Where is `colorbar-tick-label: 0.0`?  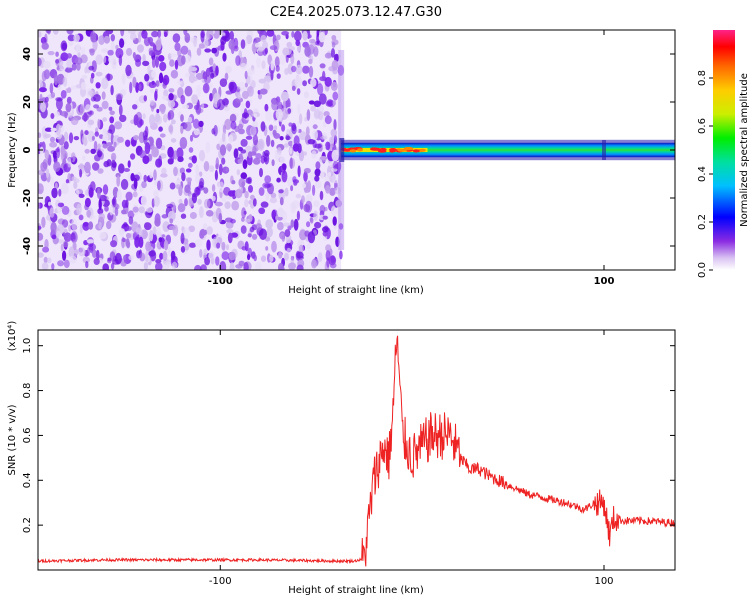
colorbar-tick-label: 0.0 is located at coordinates (702, 270).